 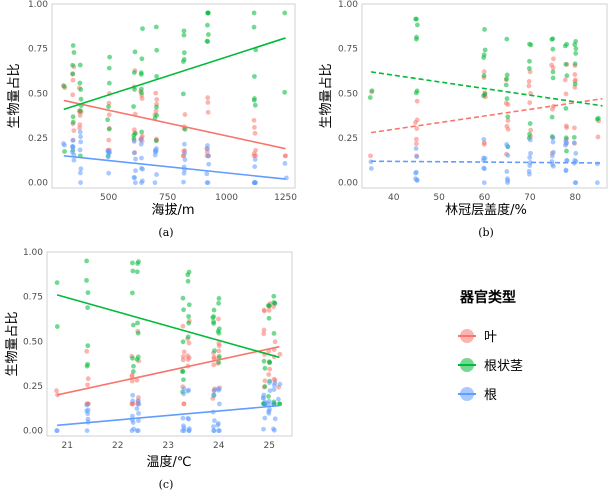 I want to click on panel-a-x-ticks: 500 750 1000 1250, so click(x=198, y=198).